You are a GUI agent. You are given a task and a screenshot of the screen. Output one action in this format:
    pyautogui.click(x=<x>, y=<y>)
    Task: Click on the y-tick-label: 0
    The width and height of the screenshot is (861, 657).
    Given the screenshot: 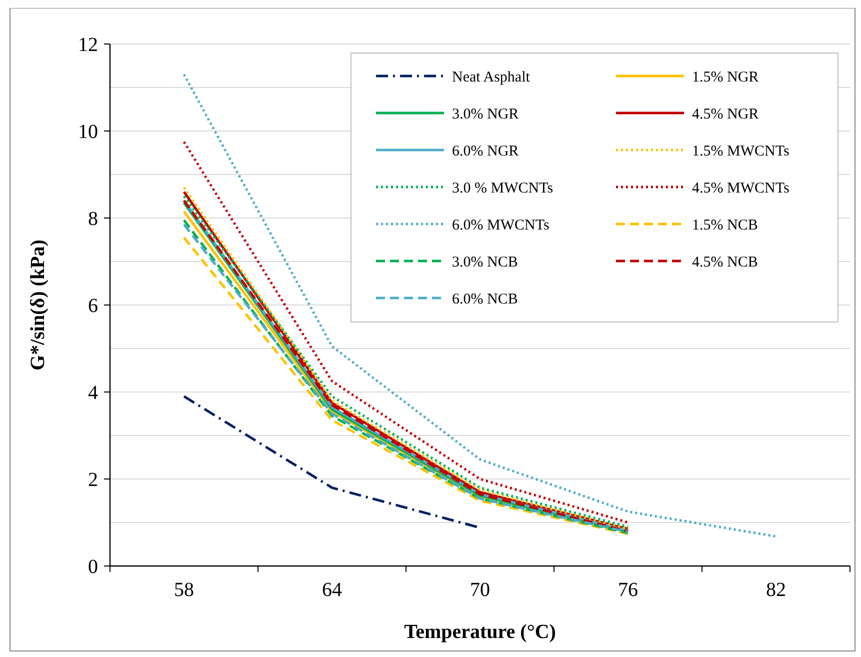 What is the action you would take?
    pyautogui.click(x=93, y=567)
    